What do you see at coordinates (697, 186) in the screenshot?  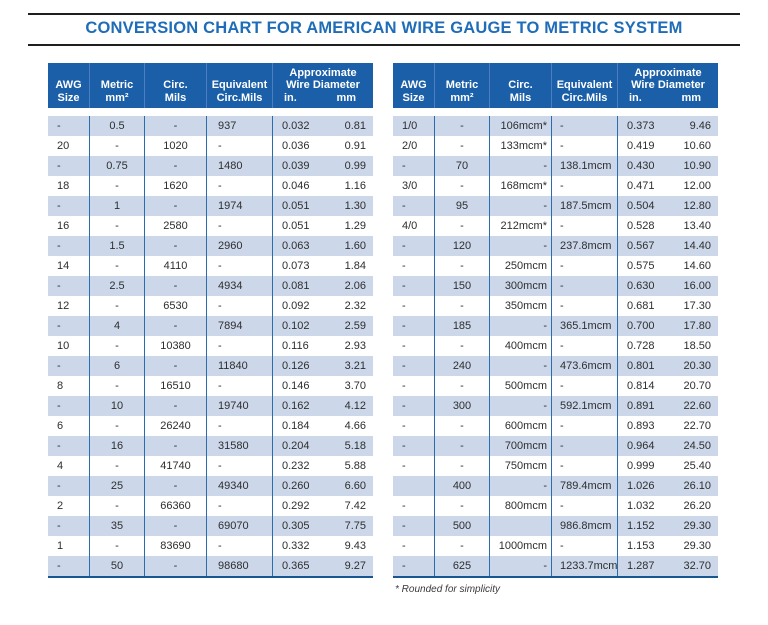 I see `cell-diameter-mm: 12.00` at bounding box center [697, 186].